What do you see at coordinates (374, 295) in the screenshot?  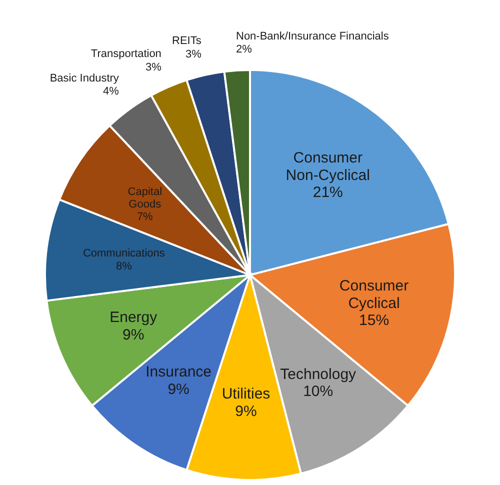 I see `slice-label: Consumer Cyclical` at bounding box center [374, 295].